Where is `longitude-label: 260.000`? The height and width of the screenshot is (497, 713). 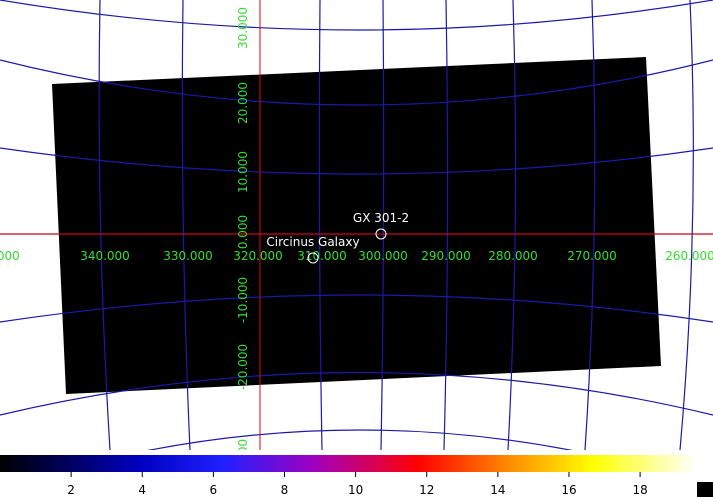
longitude-label: 260.000 is located at coordinates (689, 256).